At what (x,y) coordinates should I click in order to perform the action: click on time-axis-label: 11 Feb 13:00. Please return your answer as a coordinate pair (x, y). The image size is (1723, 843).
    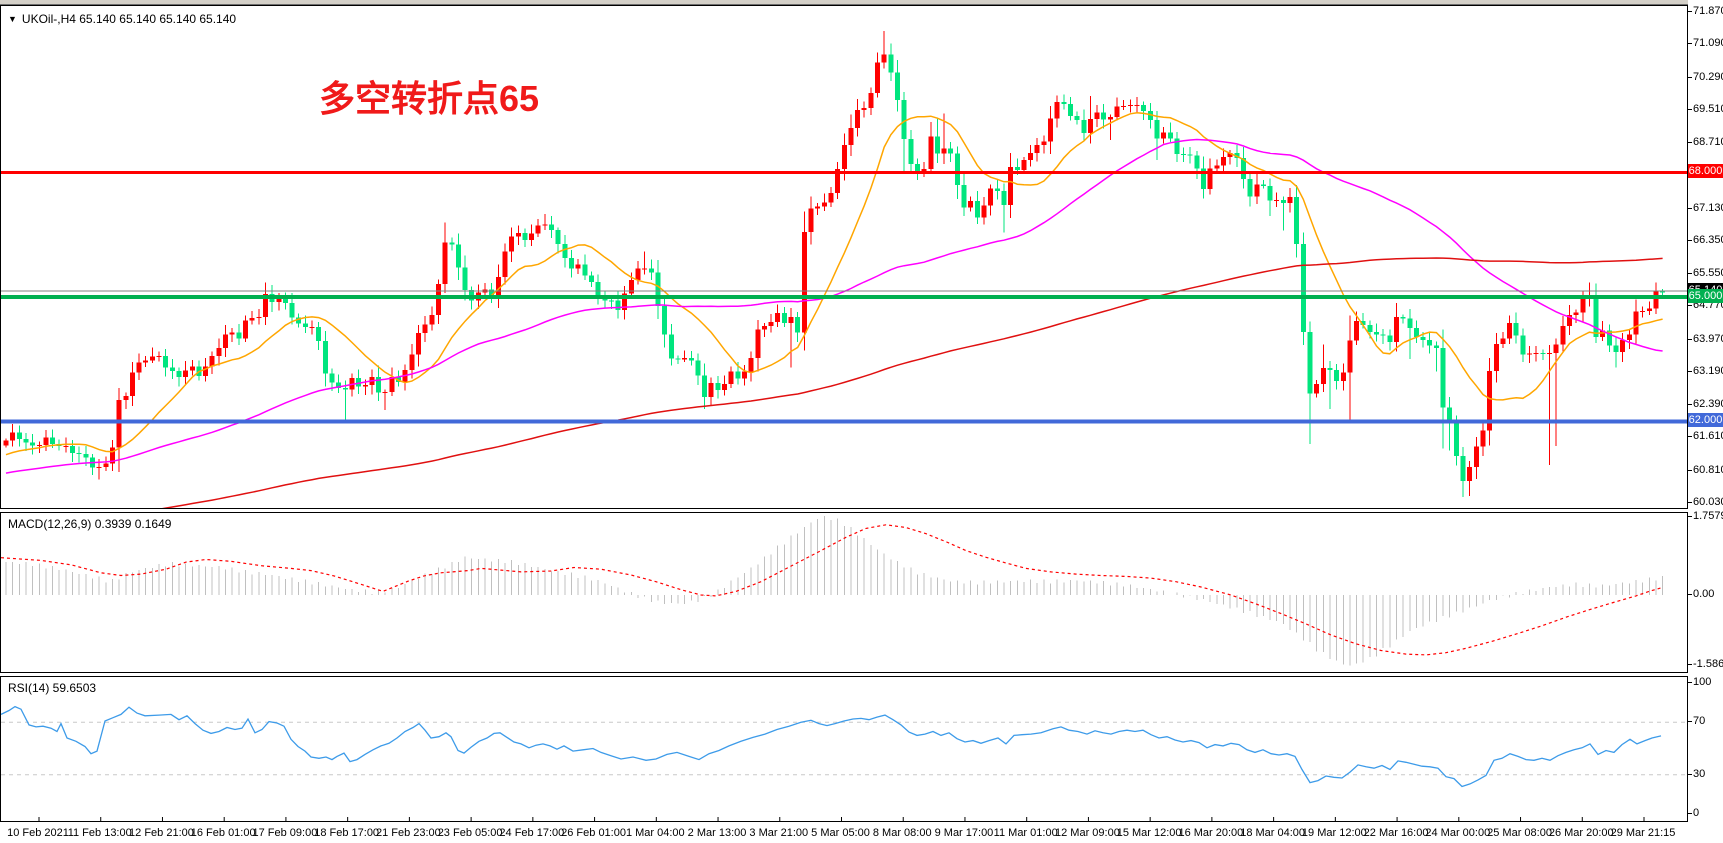
    Looking at the image, I should click on (99, 833).